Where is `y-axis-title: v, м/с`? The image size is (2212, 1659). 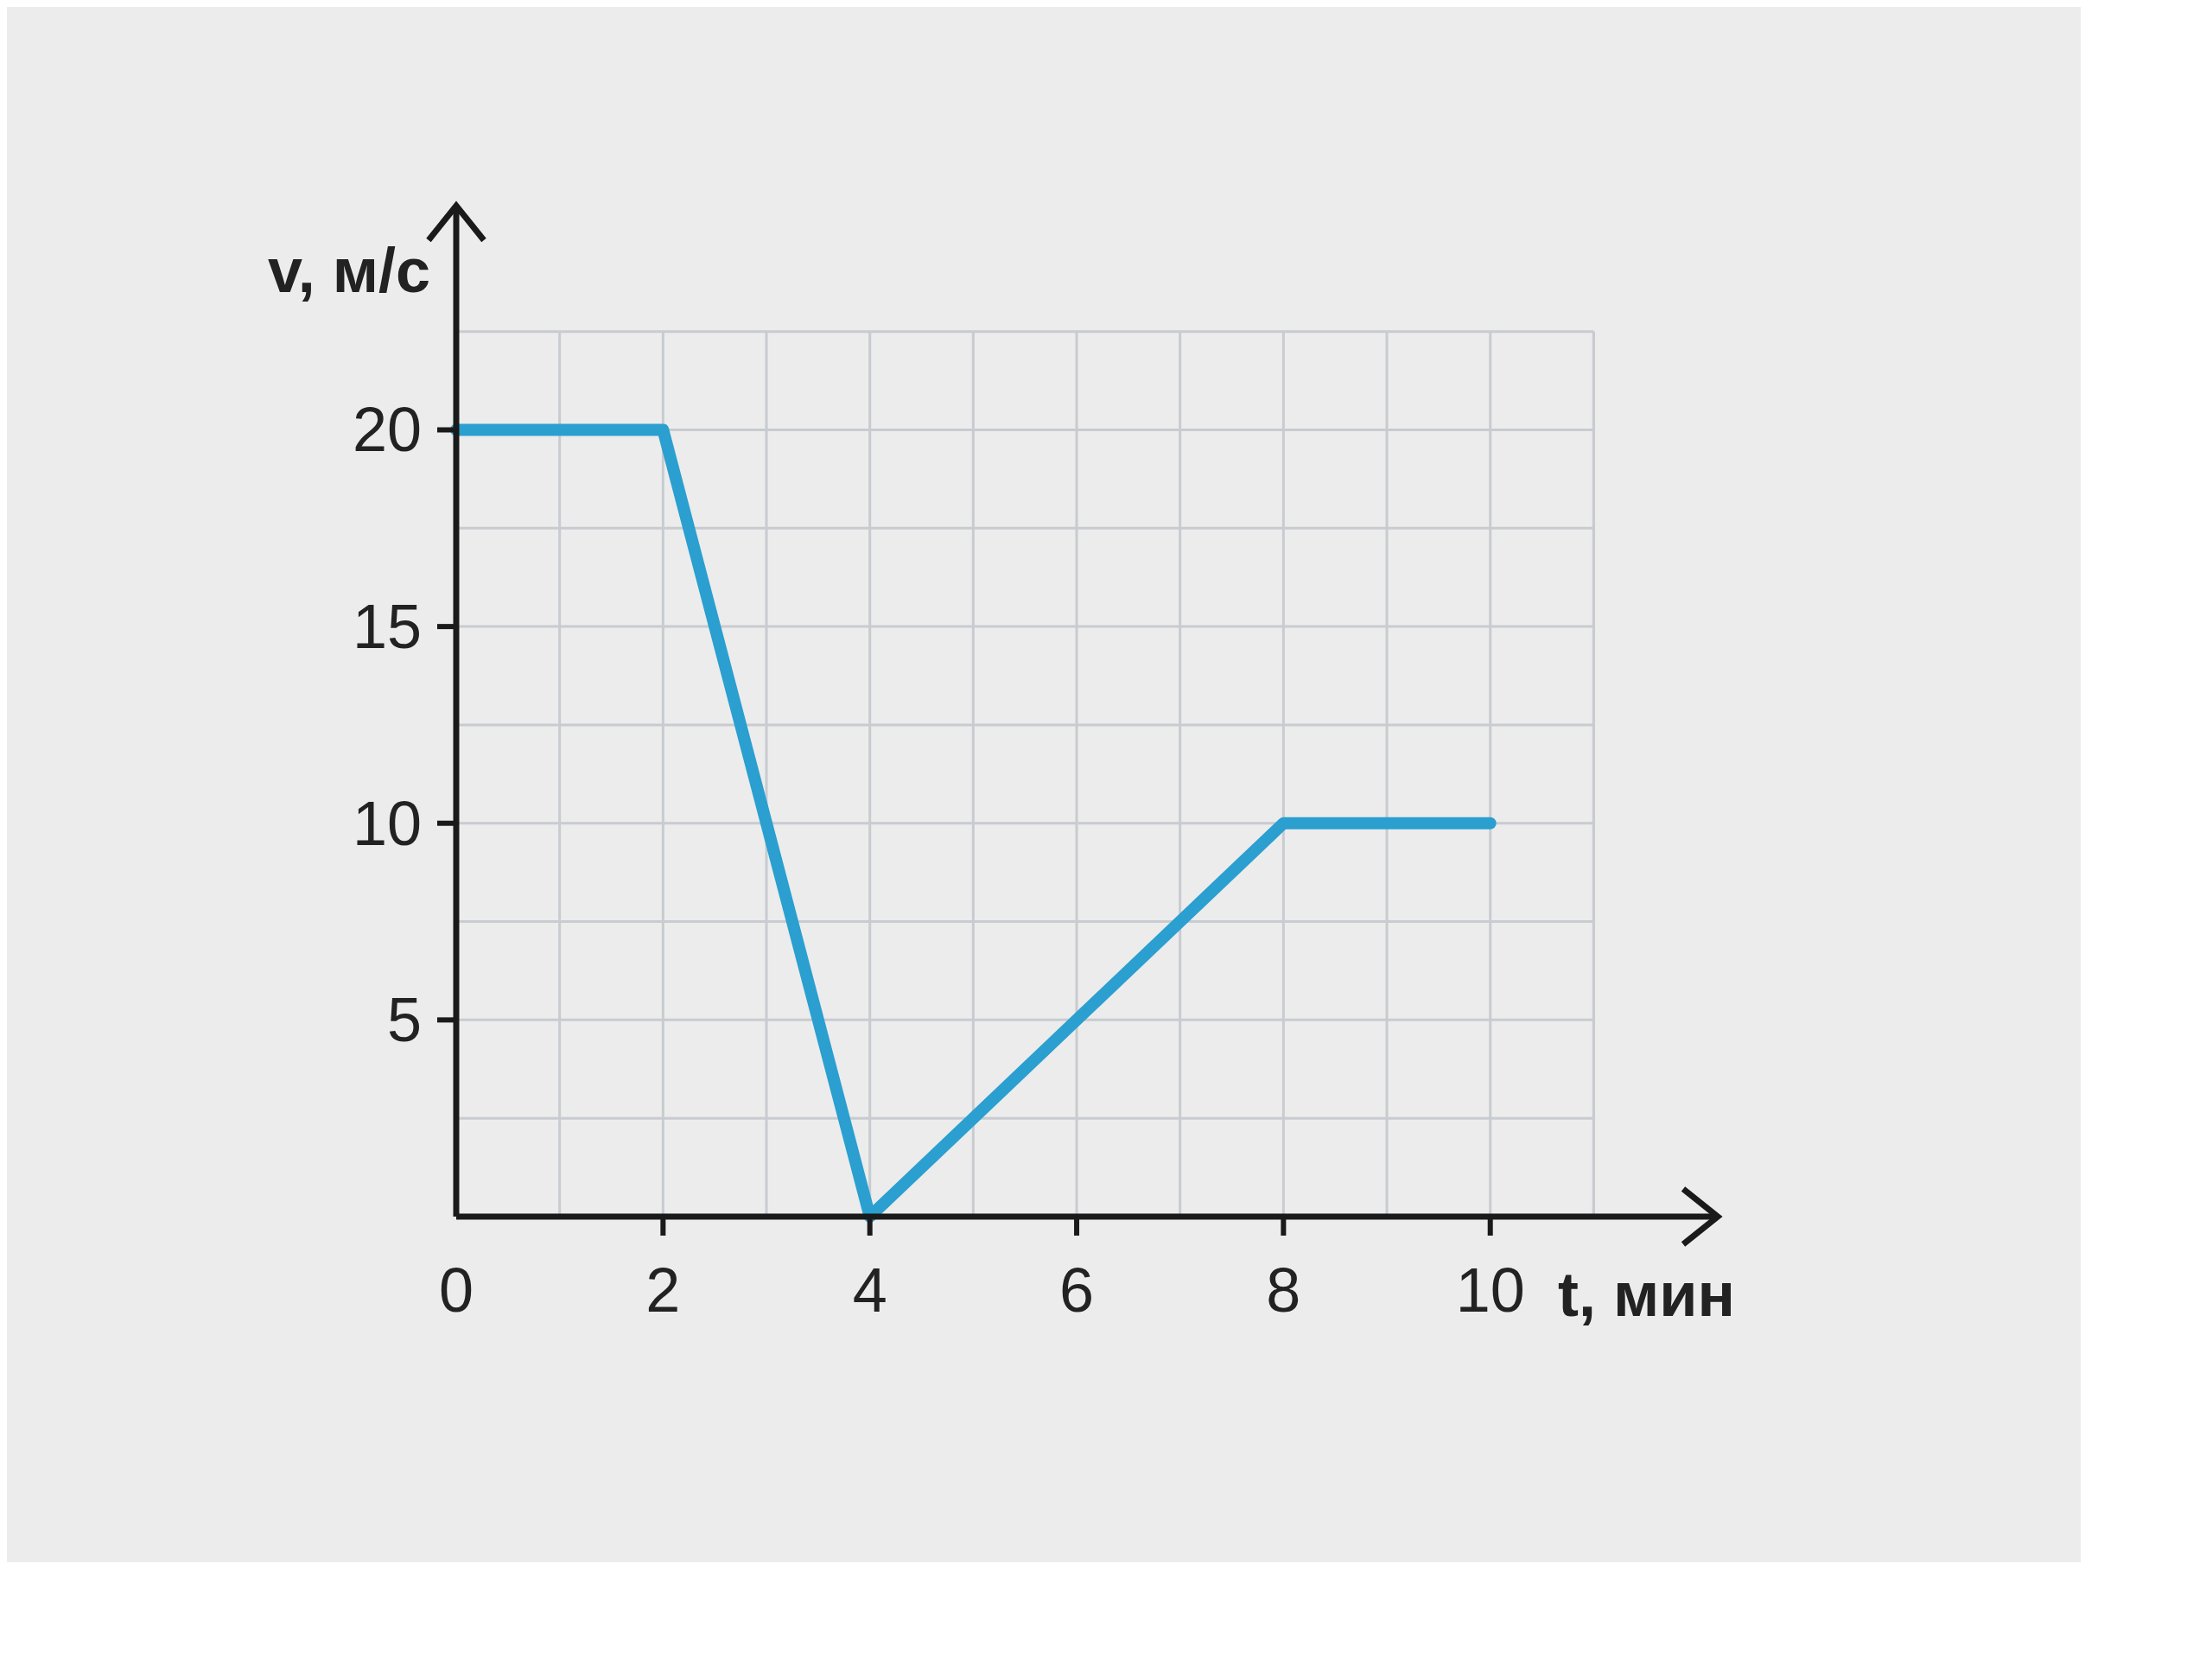 y-axis-title: v, м/с is located at coordinates (348, 270).